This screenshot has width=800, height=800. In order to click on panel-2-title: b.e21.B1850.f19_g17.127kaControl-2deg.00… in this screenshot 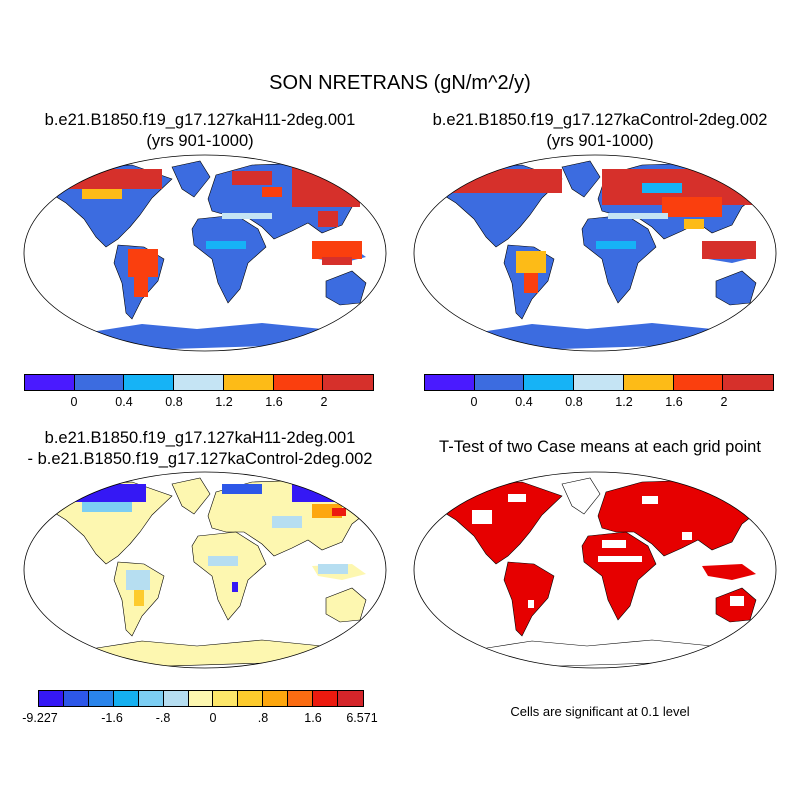, I will do `click(600, 131)`.